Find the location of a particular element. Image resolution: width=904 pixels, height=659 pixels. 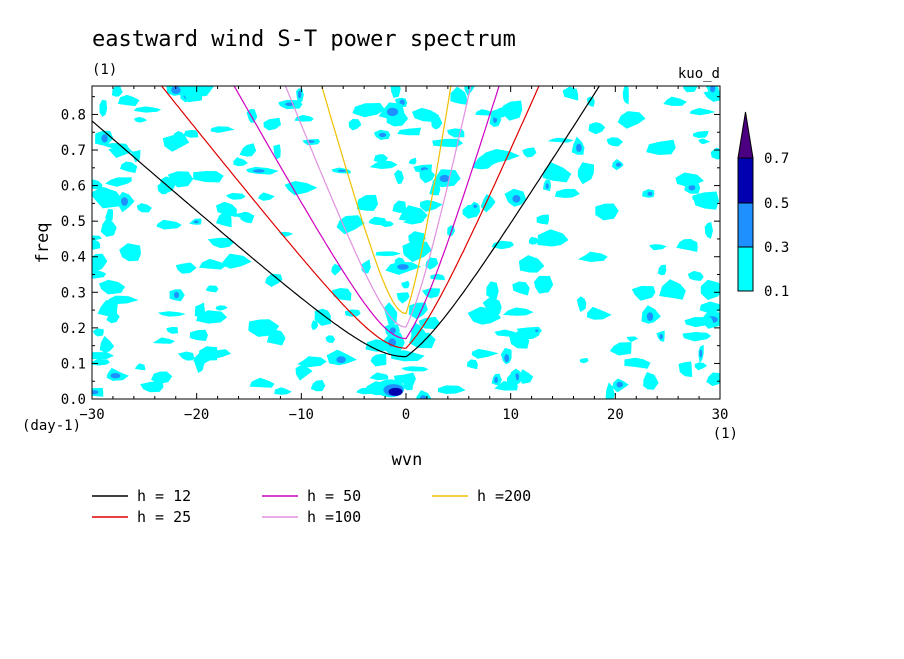

y-tick-label: 0.7 is located at coordinates (73, 151).